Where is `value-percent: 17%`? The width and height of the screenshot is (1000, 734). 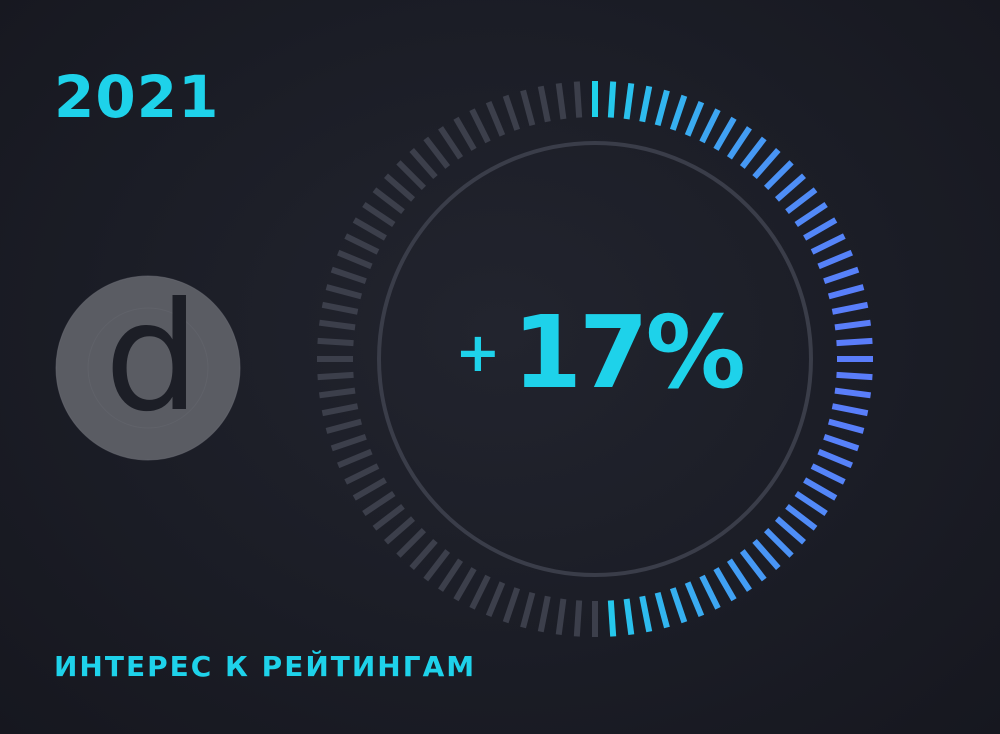 value-percent: 17% is located at coordinates (628, 352).